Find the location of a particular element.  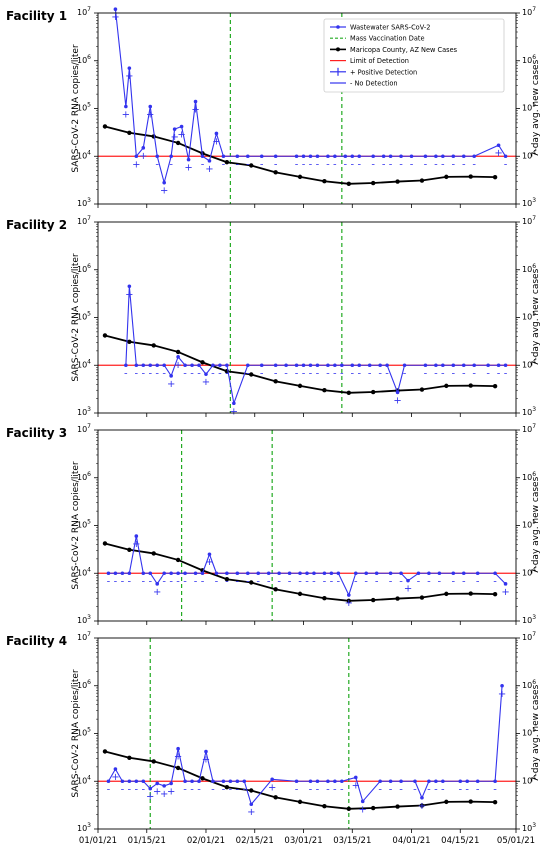

panel-title: Facility 2 is located at coordinates (36, 225).